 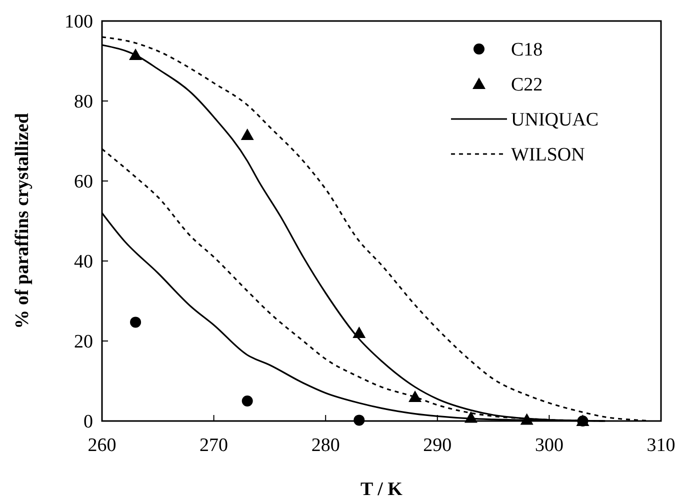 What do you see at coordinates (88, 422) in the screenshot?
I see `y-tick-label: 0` at bounding box center [88, 422].